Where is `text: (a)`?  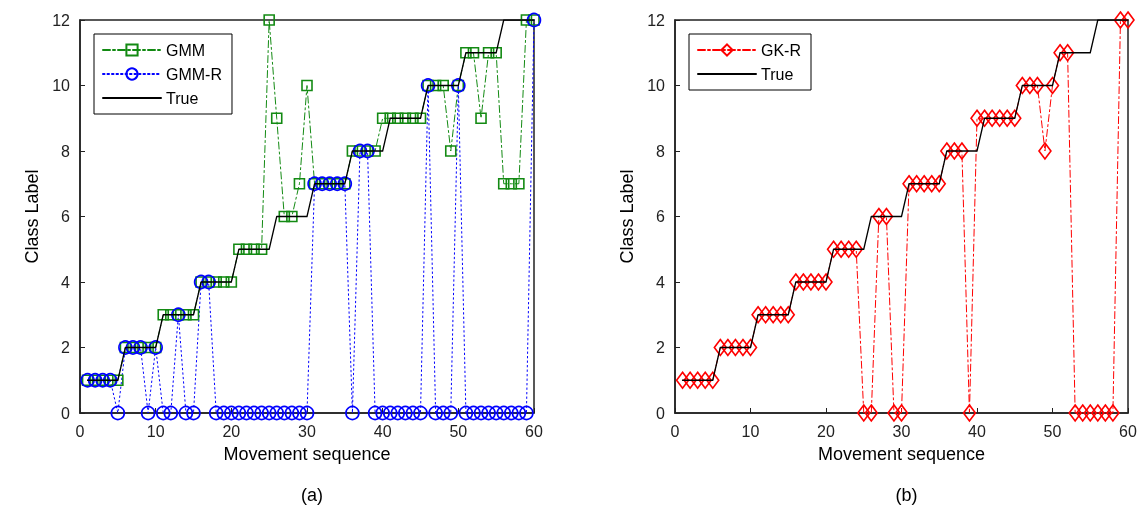
text: (a) is located at coordinates (312, 495).